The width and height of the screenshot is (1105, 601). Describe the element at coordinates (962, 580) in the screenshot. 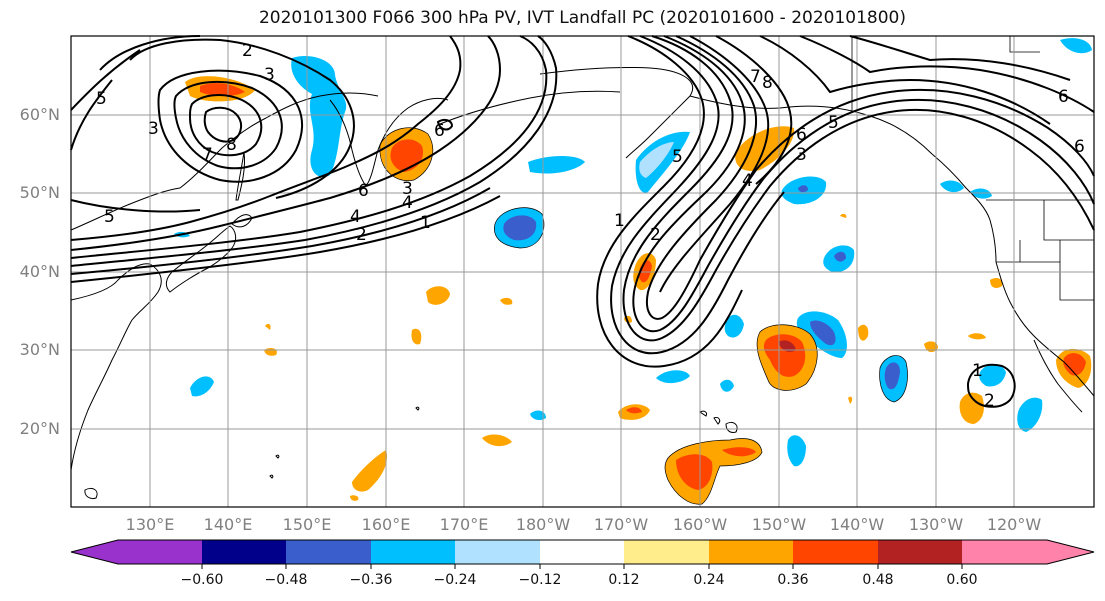

I see `colorbar-tick-label: 0.60` at that location.